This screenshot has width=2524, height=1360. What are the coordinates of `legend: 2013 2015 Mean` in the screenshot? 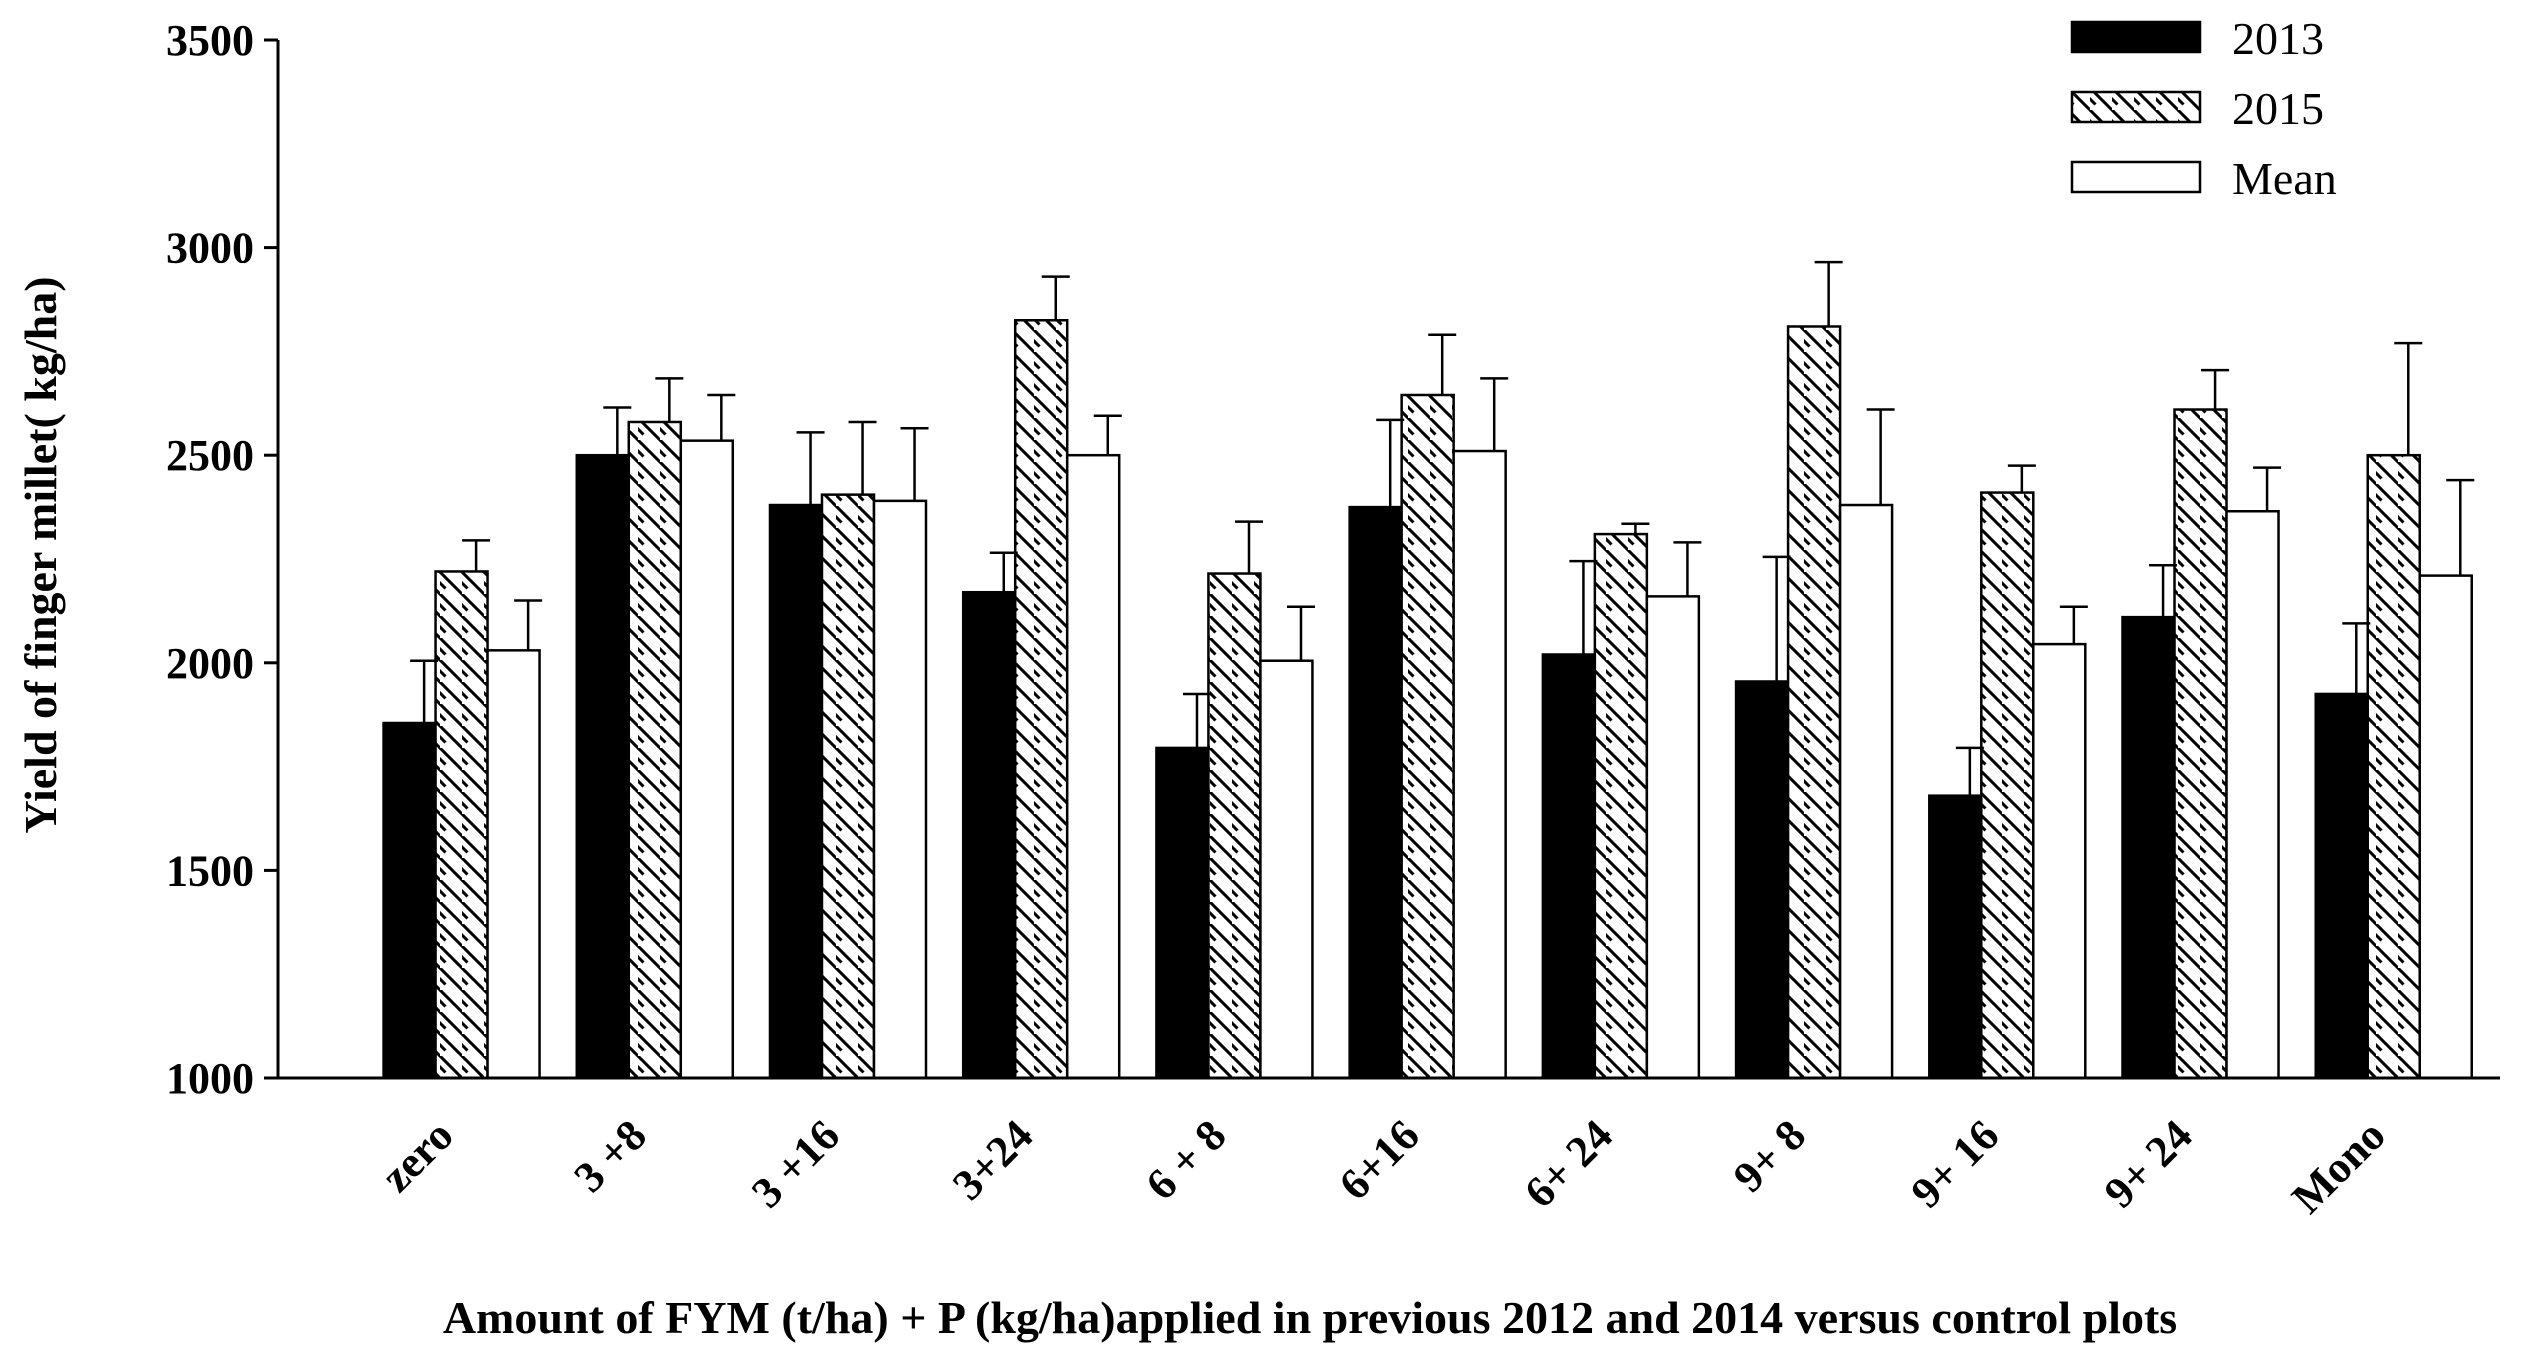 It's located at (2203, 108).